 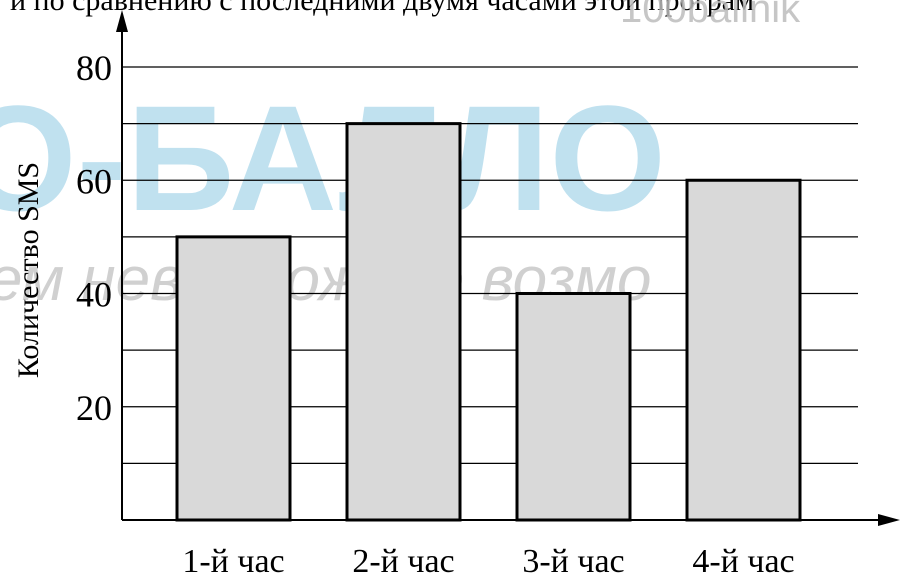 What do you see at coordinates (710, 15) in the screenshot?
I see `watermark-brand: 100ballnik` at bounding box center [710, 15].